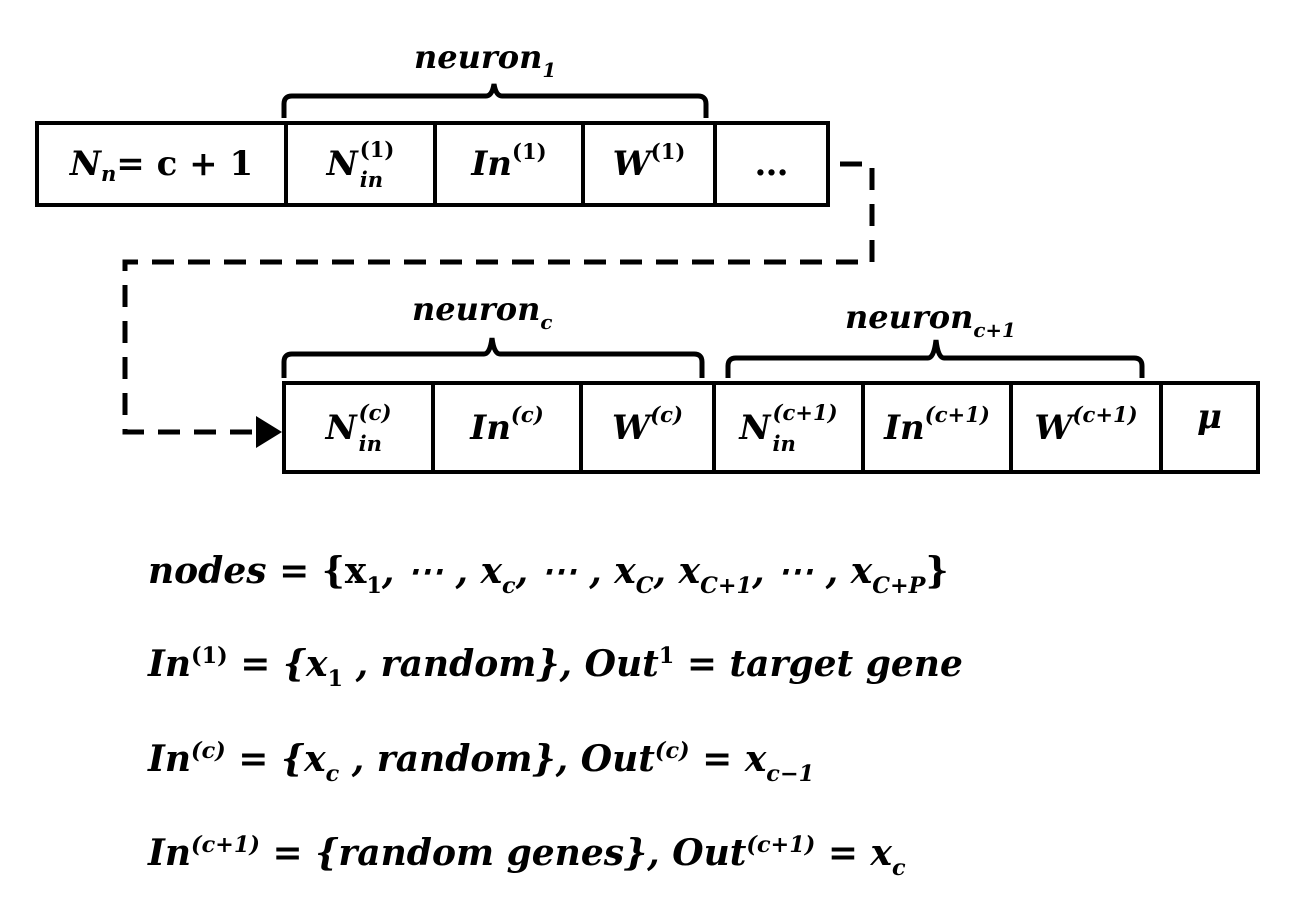 This screenshot has width=1293, height=904. What do you see at coordinates (651, 164) in the screenshot?
I see `cell-w-1: W (1)` at bounding box center [651, 164].